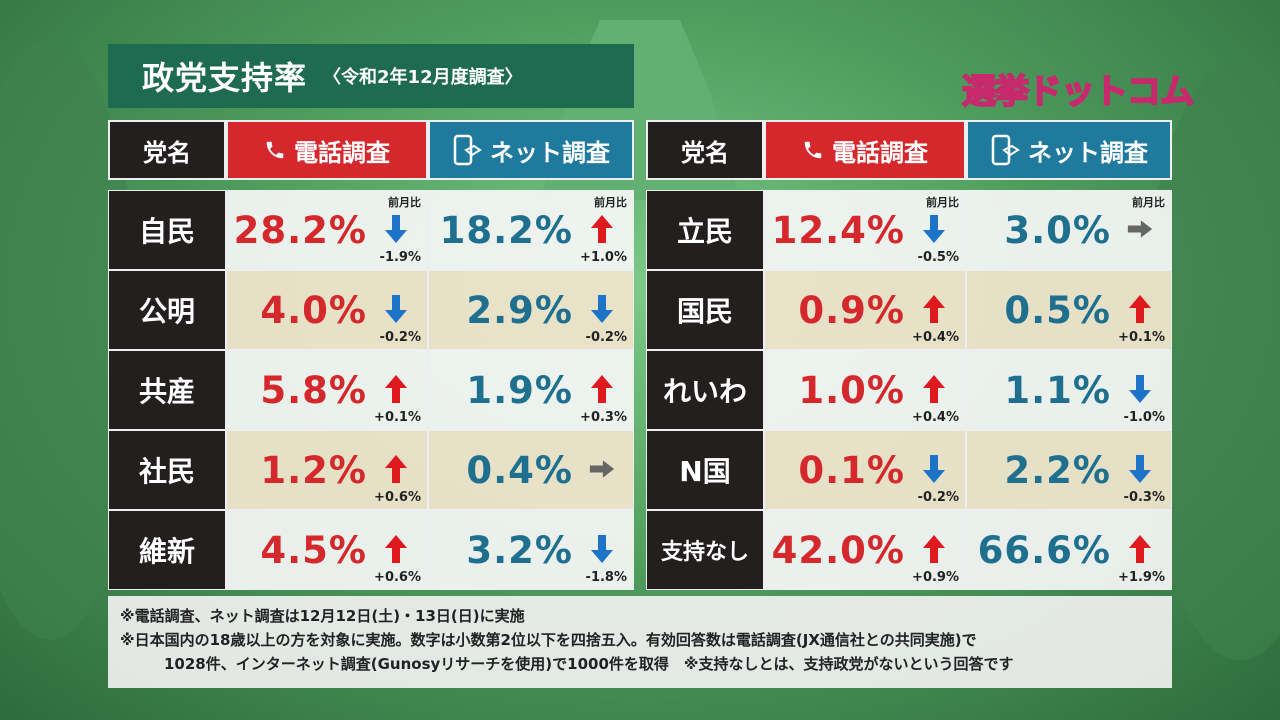  I want to click on table-row: 支持なし 42.0% +0.9% 66.6% +1.9%, so click(909, 550).